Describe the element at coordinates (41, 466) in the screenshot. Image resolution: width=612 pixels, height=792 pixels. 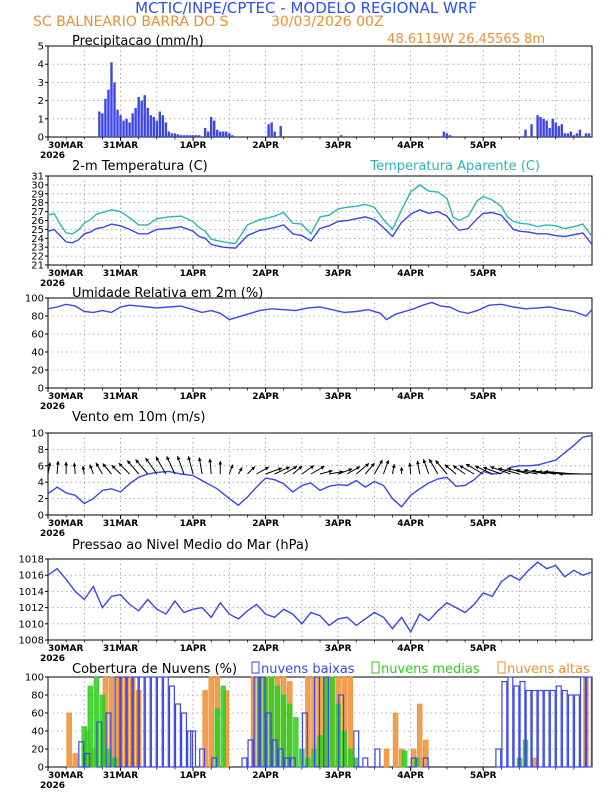
I see `y-tick-label: 6` at that location.